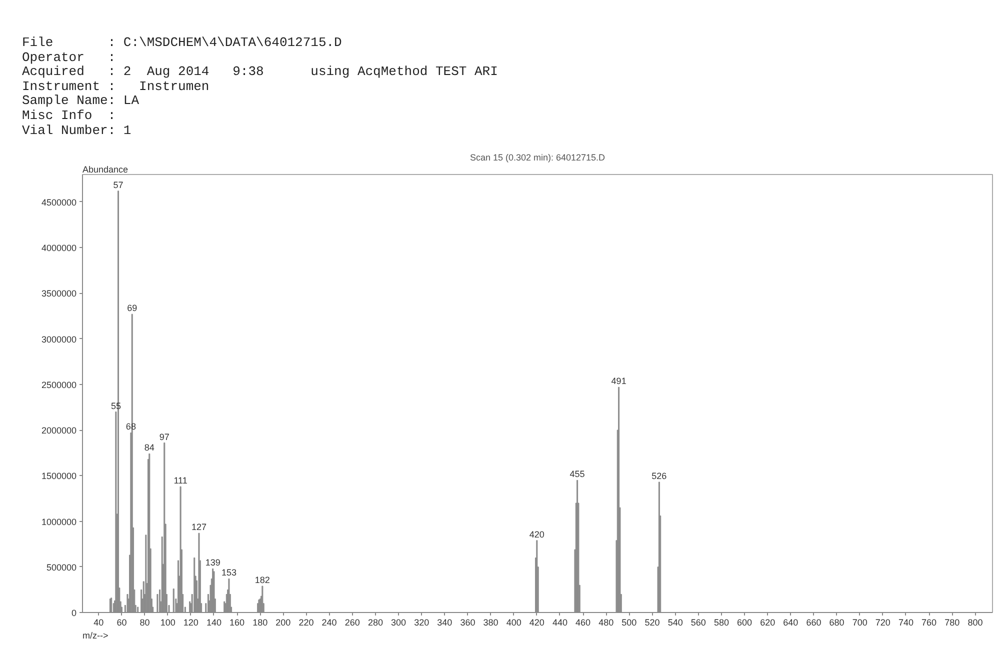 The height and width of the screenshot is (648, 998). I want to click on annotation: 526, so click(659, 476).